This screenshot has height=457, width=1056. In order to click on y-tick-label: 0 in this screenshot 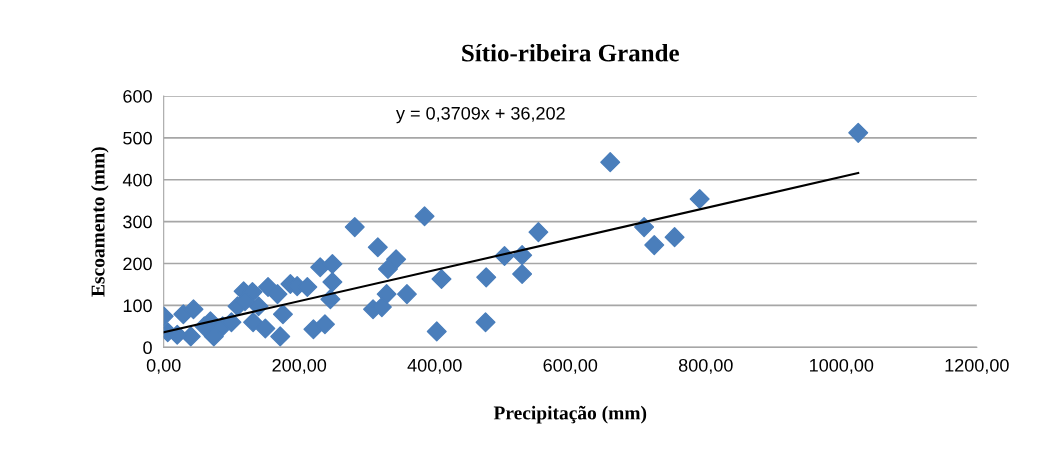, I will do `click(147, 348)`.